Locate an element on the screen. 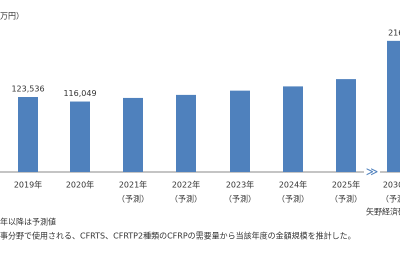  value-label: 216, is located at coordinates (394, 32).